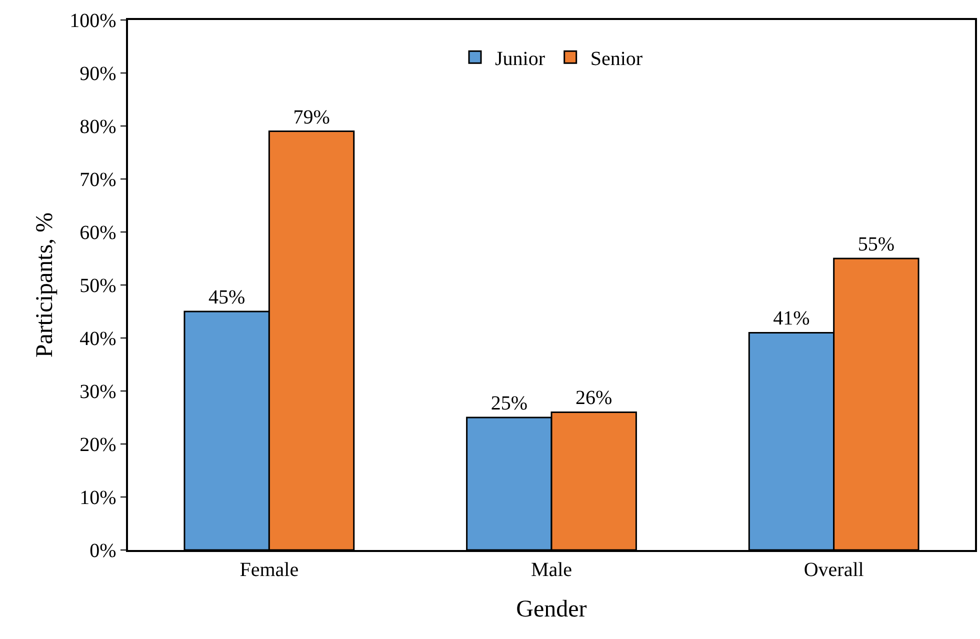 The image size is (980, 639). I want to click on y-tick-label: 10%, so click(98, 498).